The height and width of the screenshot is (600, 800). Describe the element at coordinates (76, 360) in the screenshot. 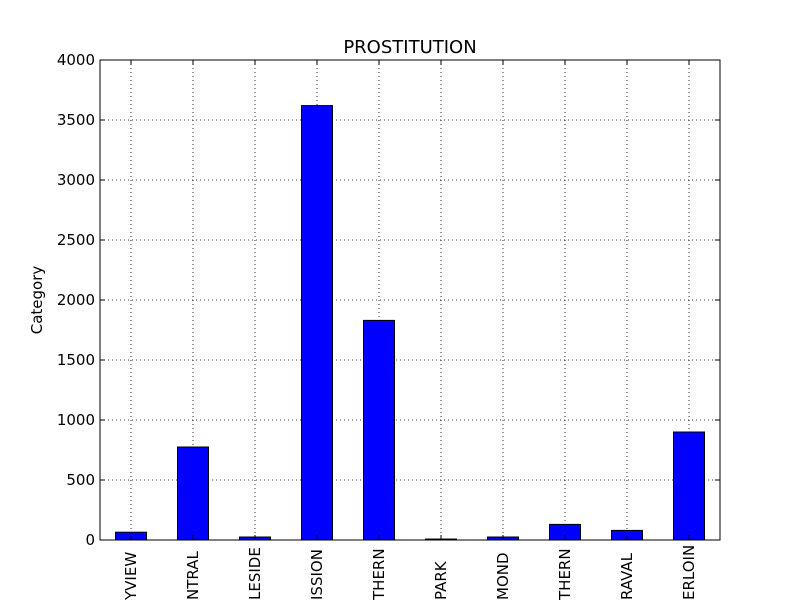

I see `y-tick-label: 1500` at that location.